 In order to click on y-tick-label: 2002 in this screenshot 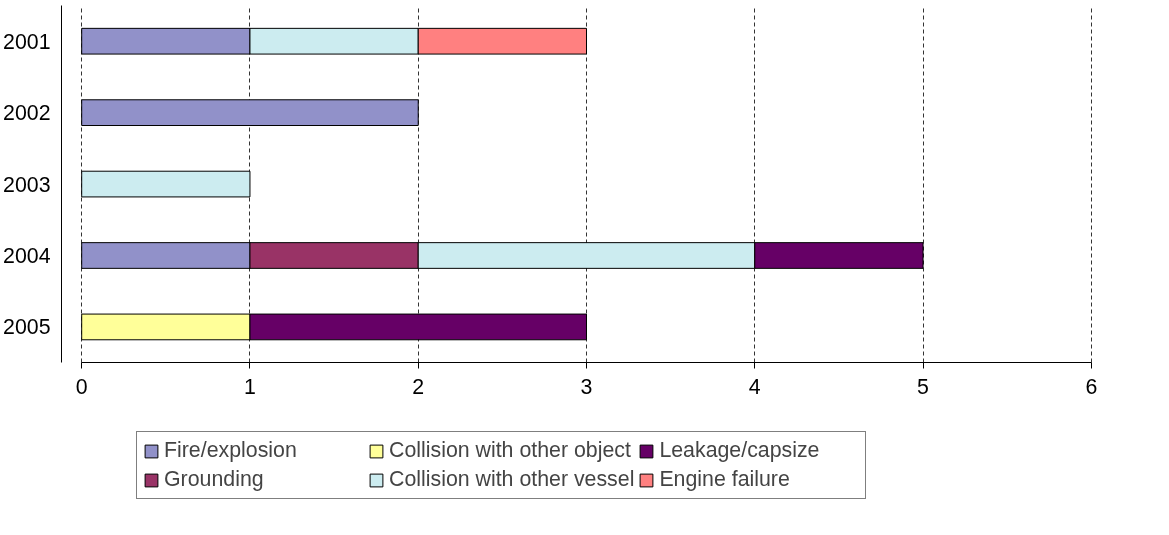, I will do `click(27, 113)`.